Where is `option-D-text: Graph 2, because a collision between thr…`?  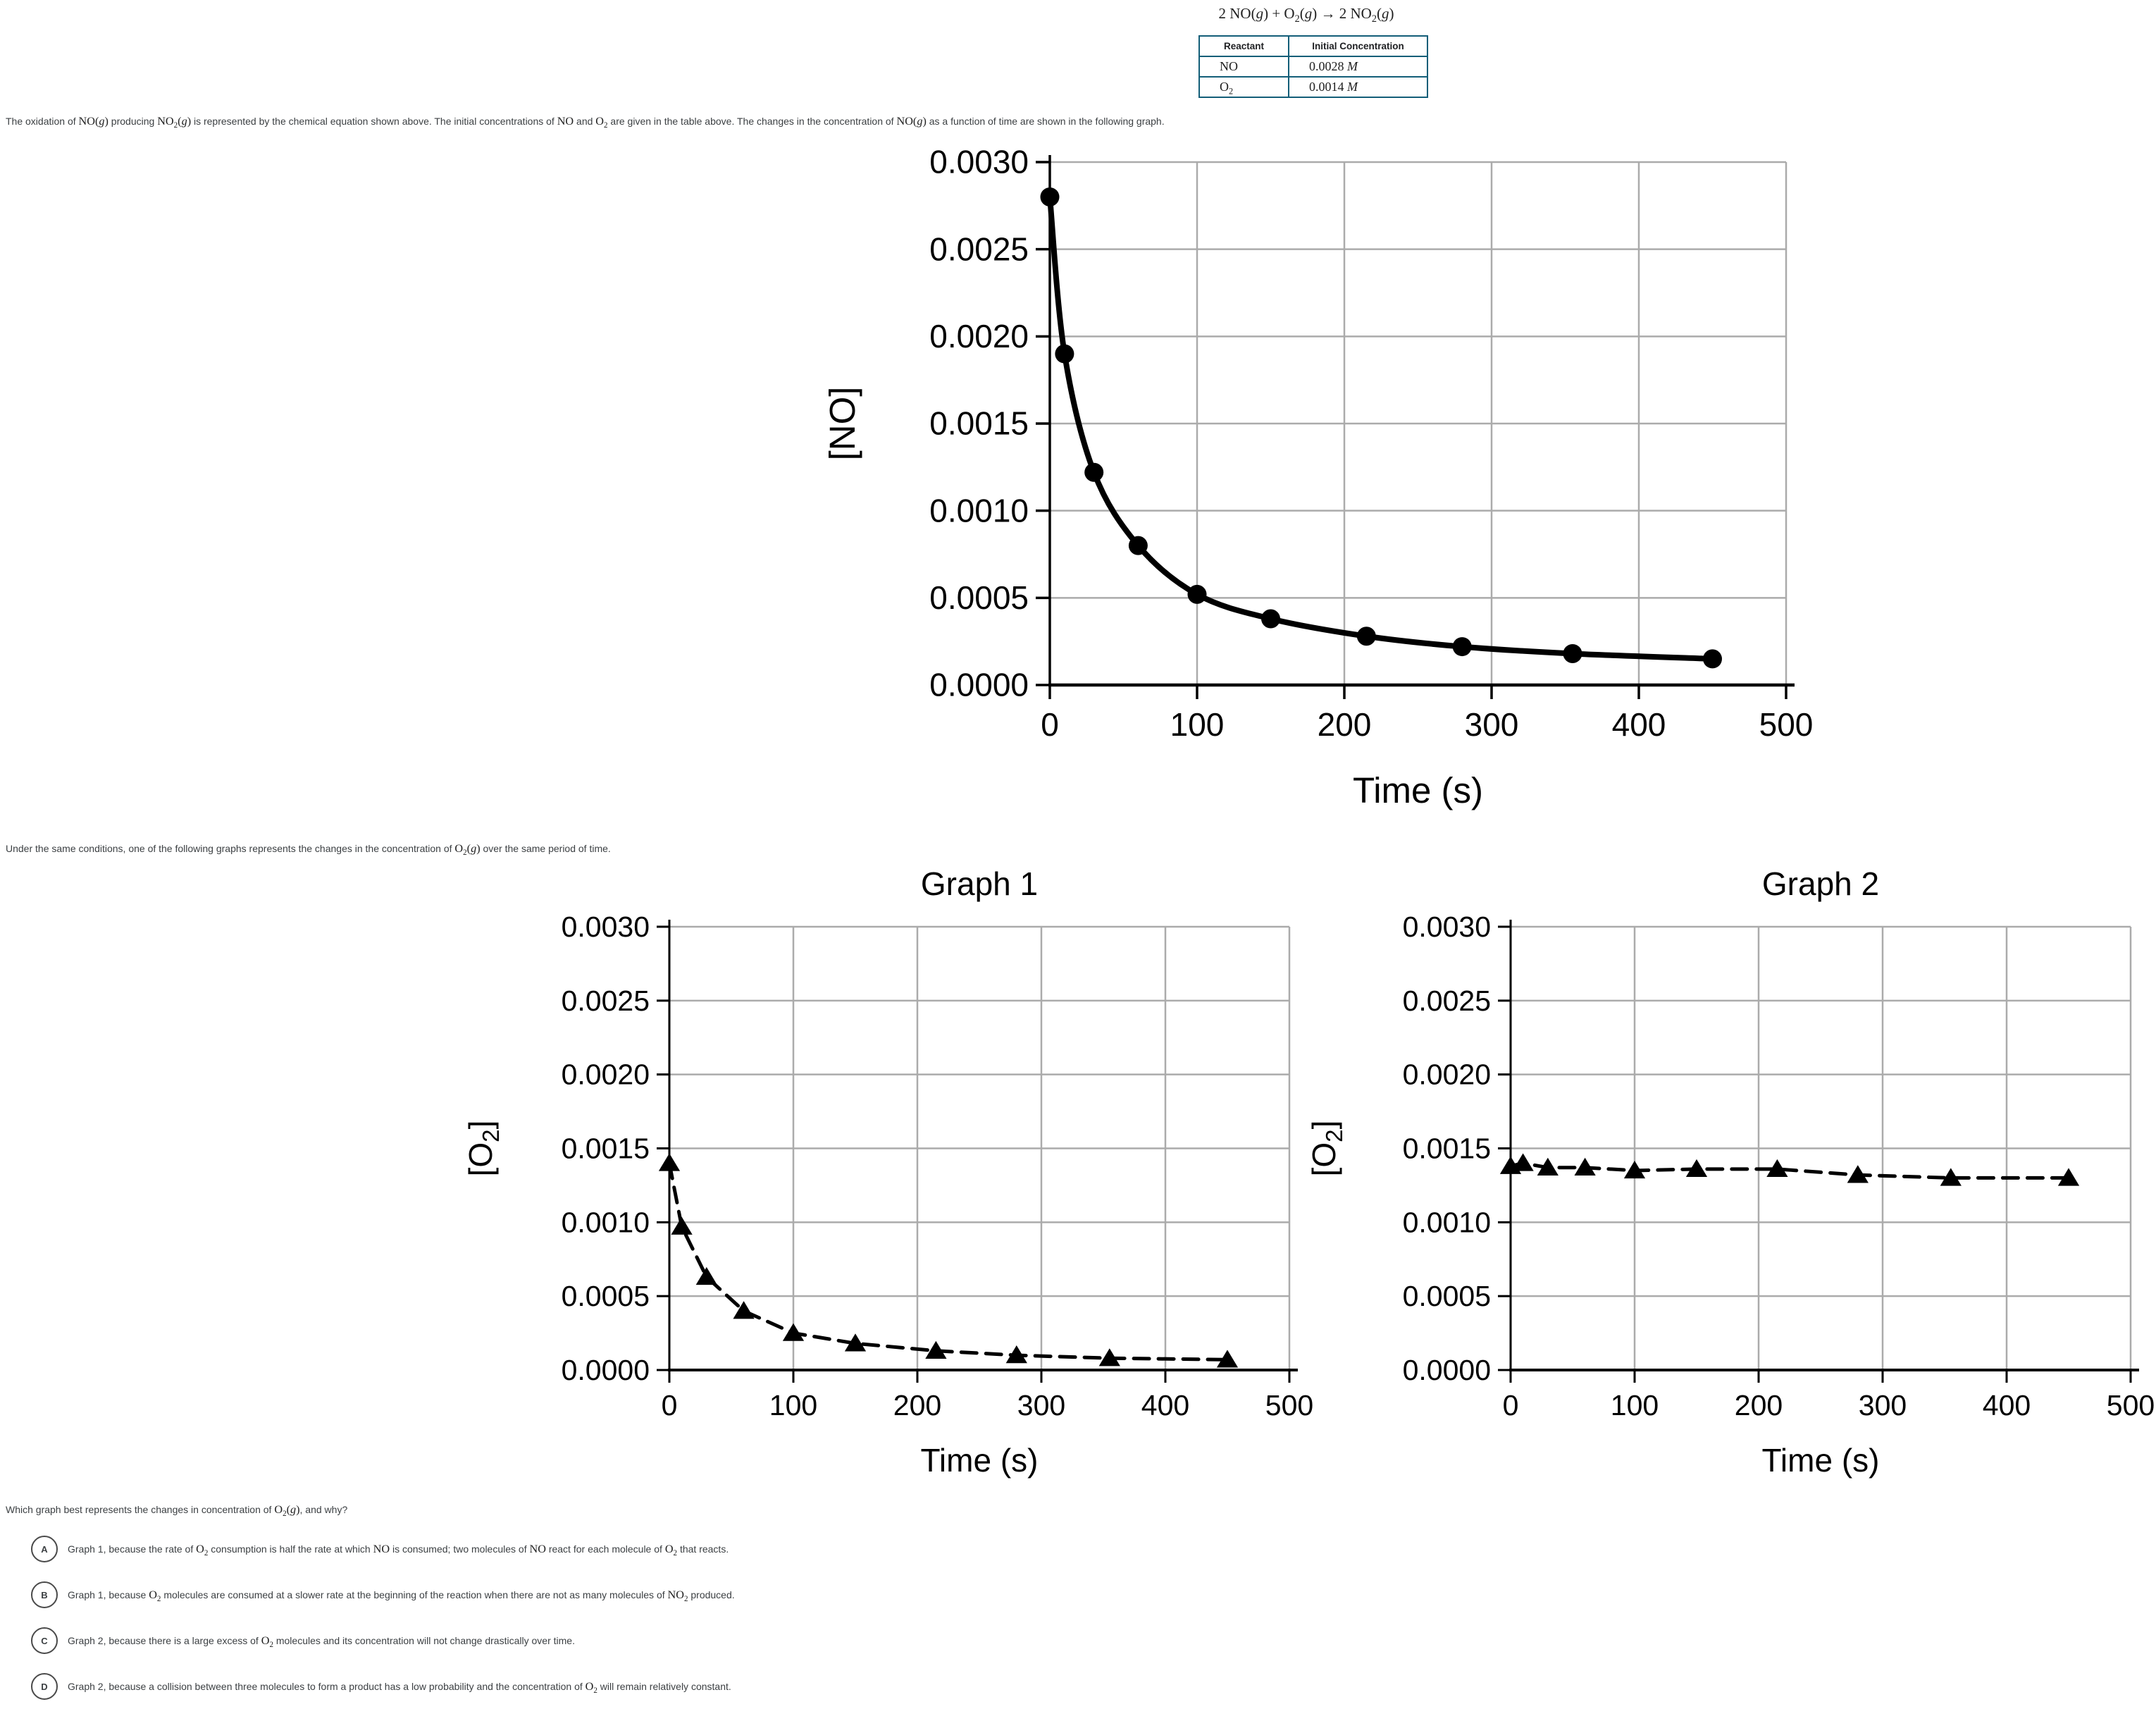
option-D-text: Graph 2, because a collision between thr… is located at coordinates (399, 1687).